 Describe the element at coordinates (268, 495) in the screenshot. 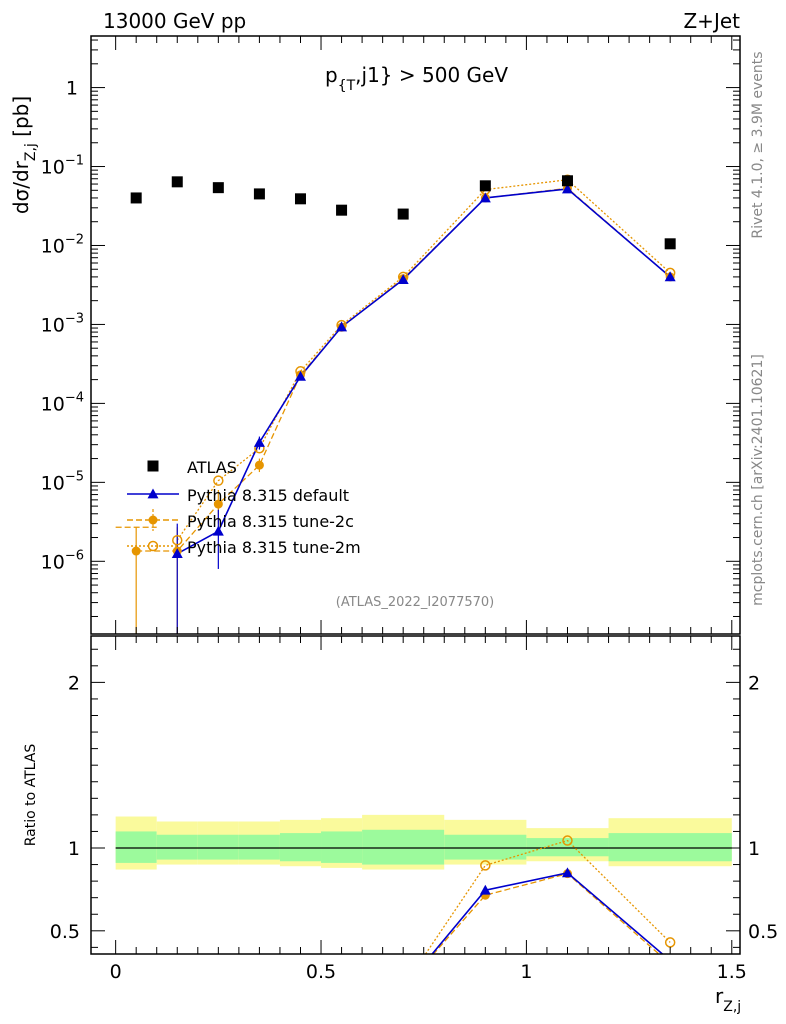

I see `legend-label-1: Pythia 8.315 default` at that location.